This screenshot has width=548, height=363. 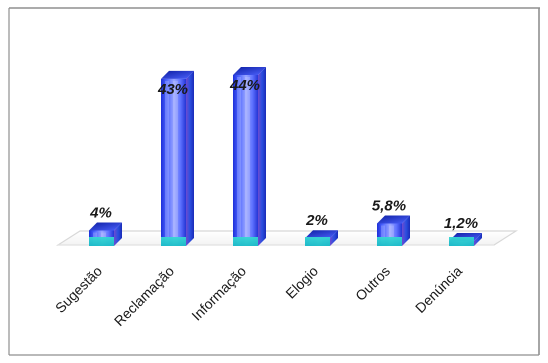 What do you see at coordinates (144, 296) in the screenshot?
I see `category-label: Reclamação` at bounding box center [144, 296].